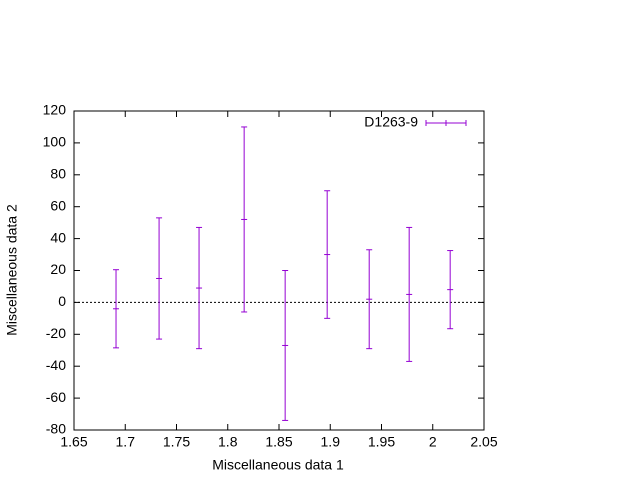 The width and height of the screenshot is (640, 480). Describe the element at coordinates (58, 237) in the screenshot. I see `y-tick-label: 40` at that location.